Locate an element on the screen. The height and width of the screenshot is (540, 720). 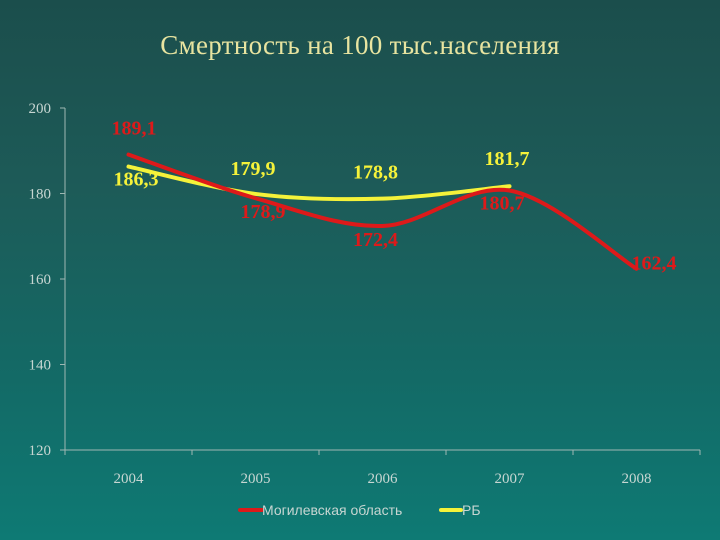
y-tick-label: 180 is located at coordinates (40, 195).